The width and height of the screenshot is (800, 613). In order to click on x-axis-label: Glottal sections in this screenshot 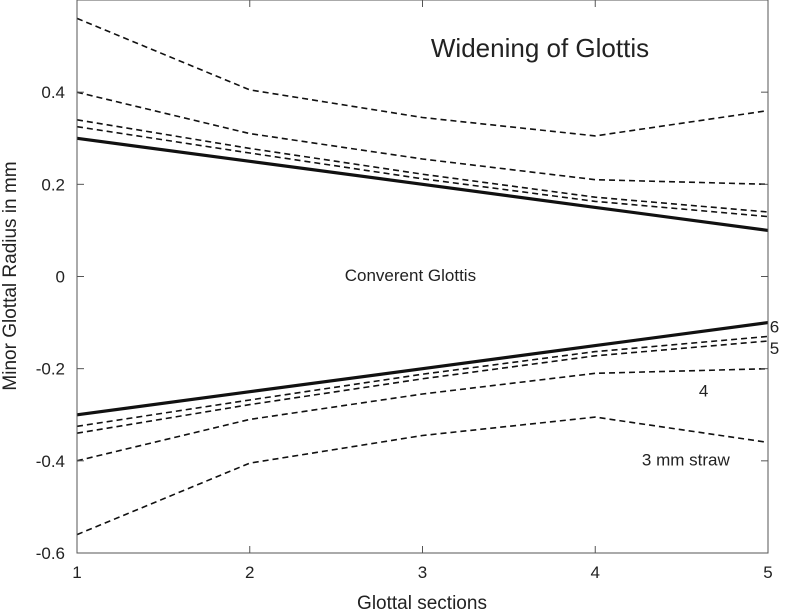, I will do `click(422, 603)`.